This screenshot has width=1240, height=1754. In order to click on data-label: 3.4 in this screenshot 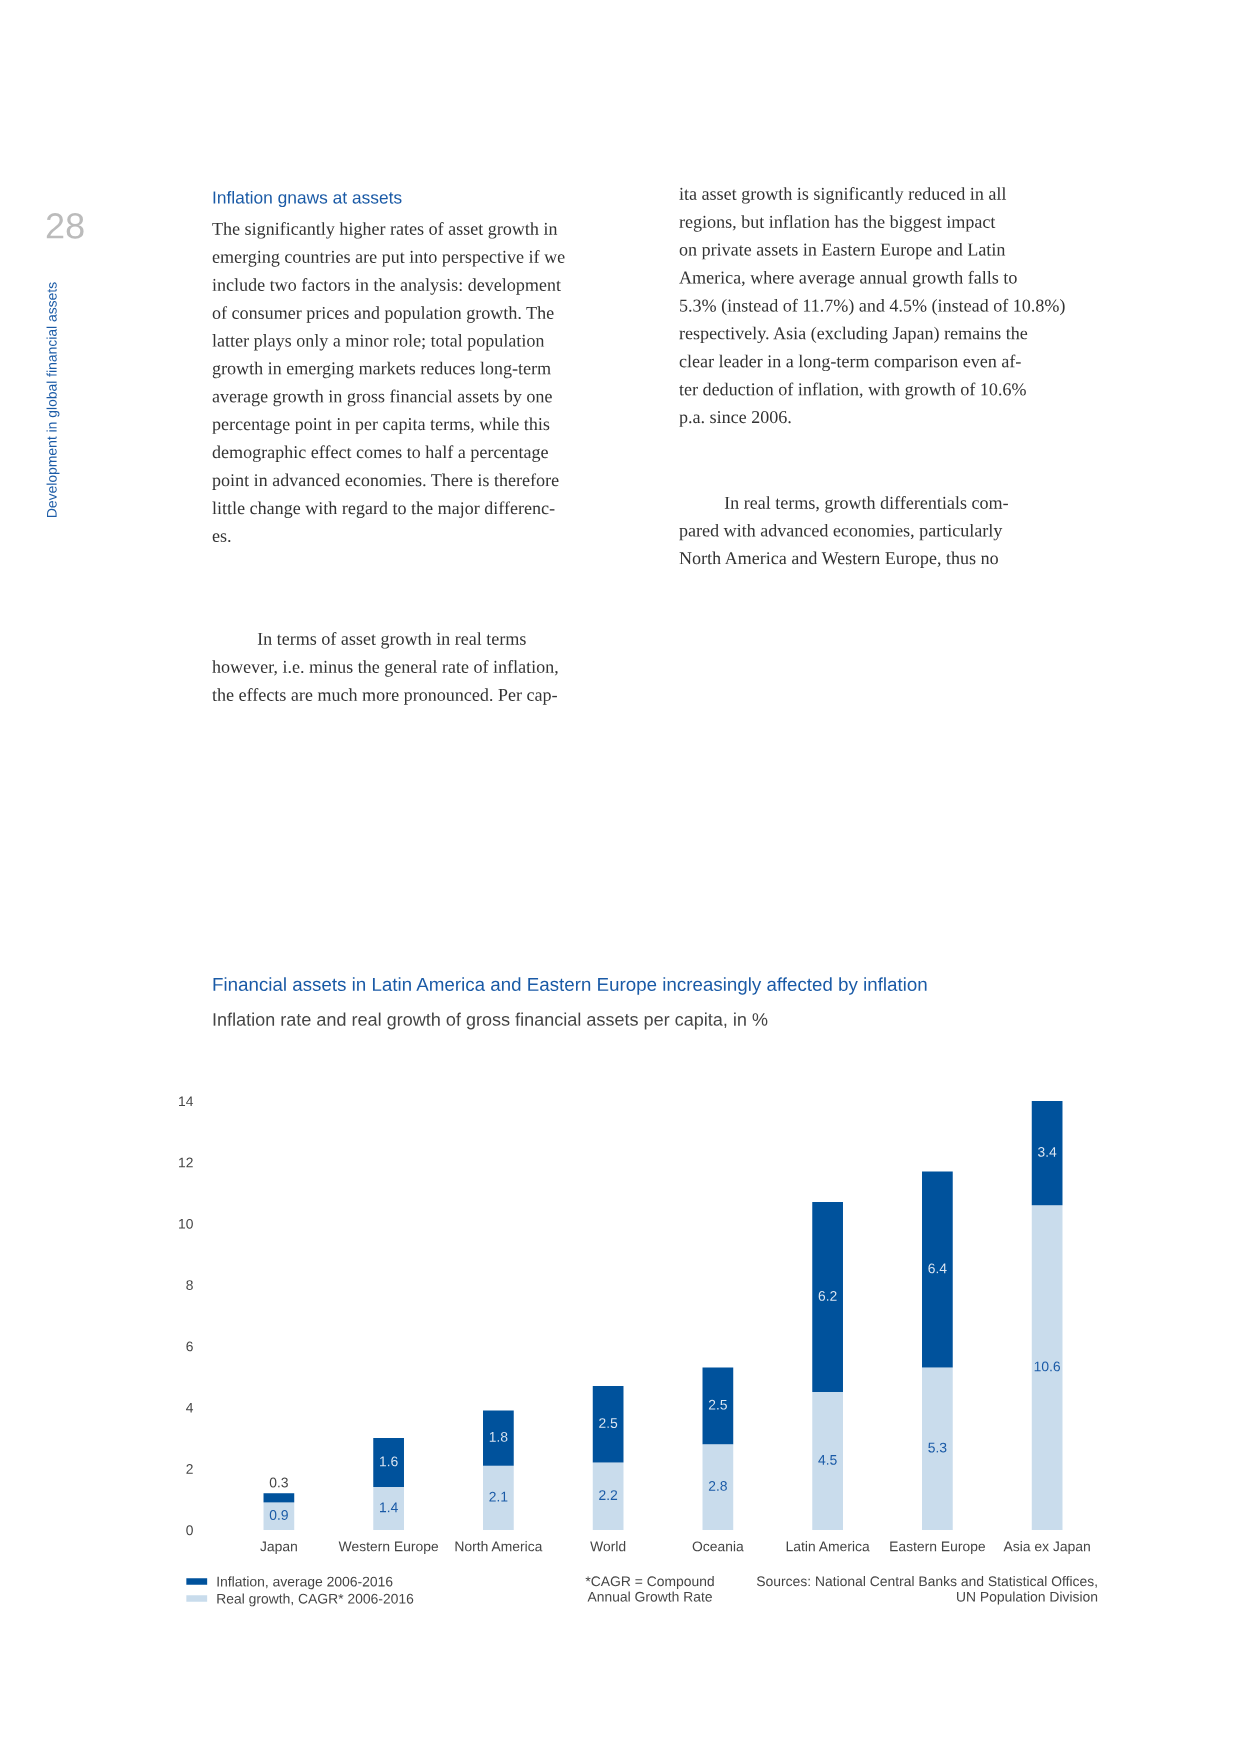, I will do `click(1047, 1151)`.